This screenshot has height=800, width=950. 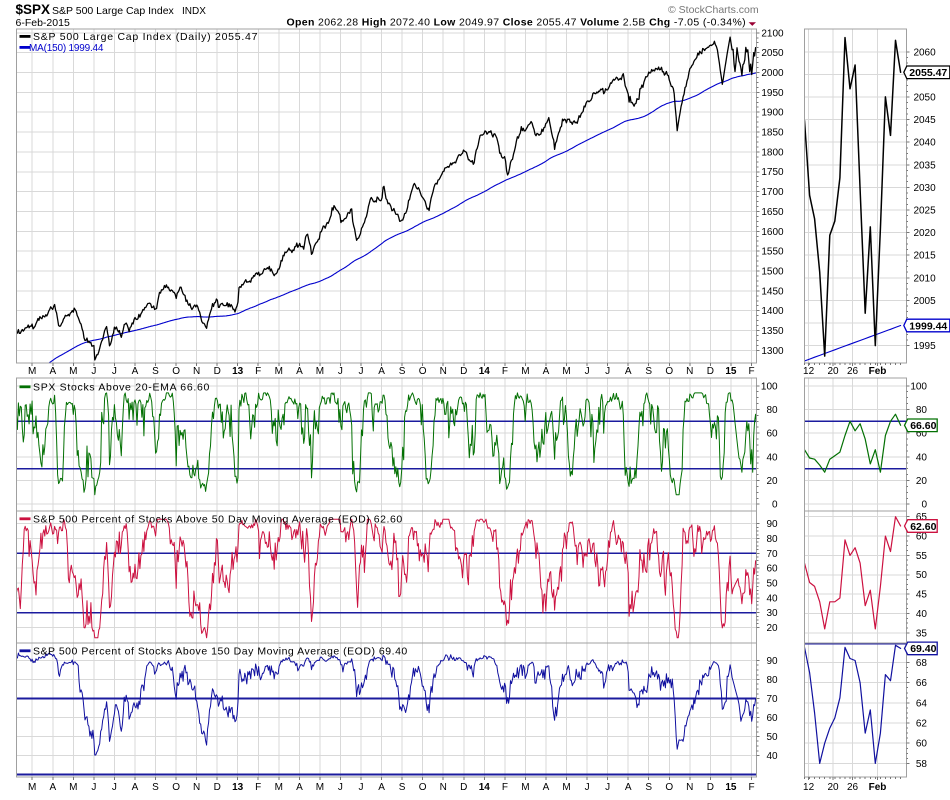 What do you see at coordinates (772, 331) in the screenshot?
I see `svg-text: 1350` at bounding box center [772, 331].